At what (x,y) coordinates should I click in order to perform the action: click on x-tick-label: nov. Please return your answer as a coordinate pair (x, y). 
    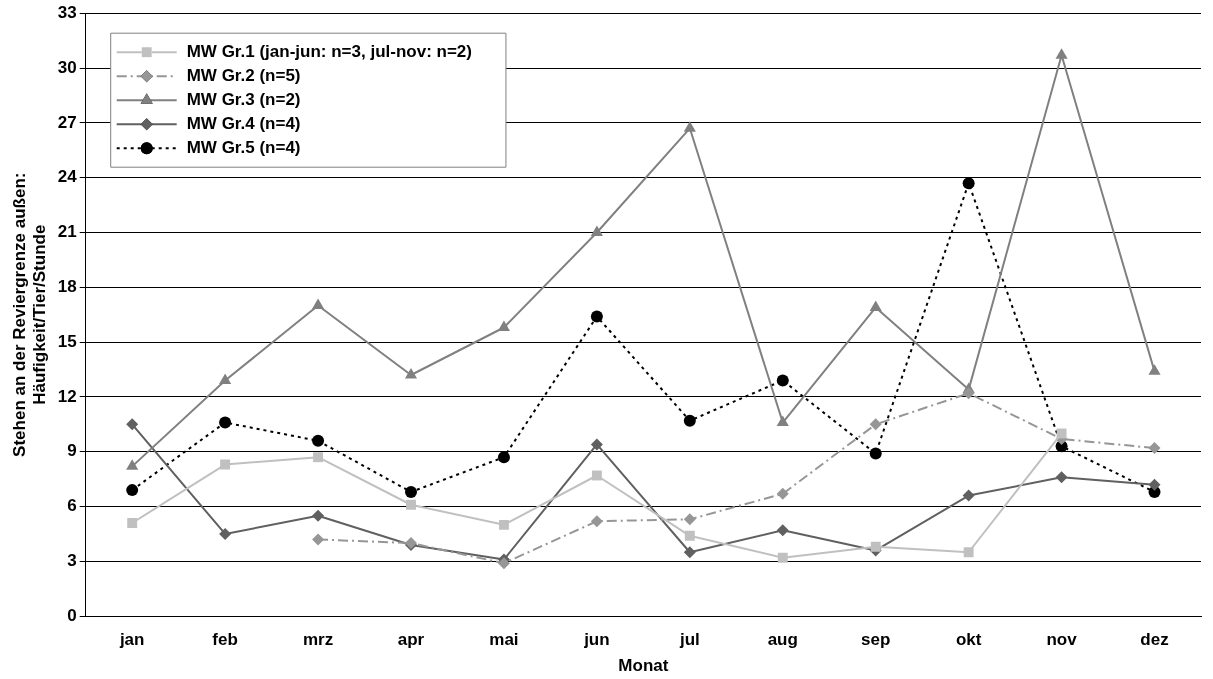
    Looking at the image, I should click on (1062, 640).